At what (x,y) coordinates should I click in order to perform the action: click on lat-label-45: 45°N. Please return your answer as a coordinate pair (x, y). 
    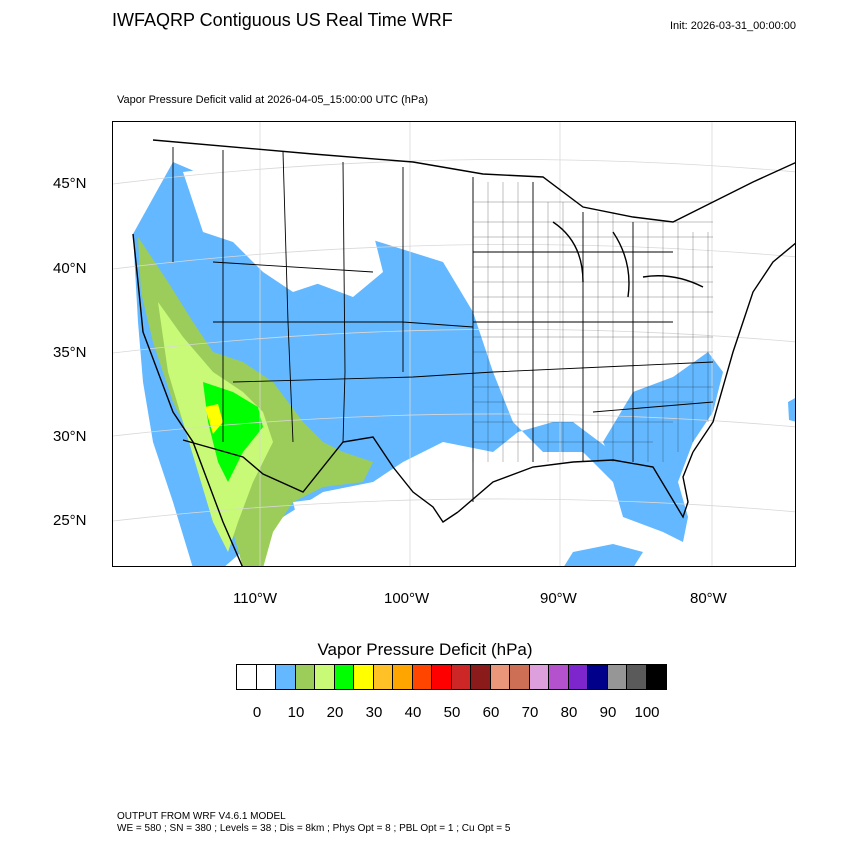
    Looking at the image, I should click on (70, 183).